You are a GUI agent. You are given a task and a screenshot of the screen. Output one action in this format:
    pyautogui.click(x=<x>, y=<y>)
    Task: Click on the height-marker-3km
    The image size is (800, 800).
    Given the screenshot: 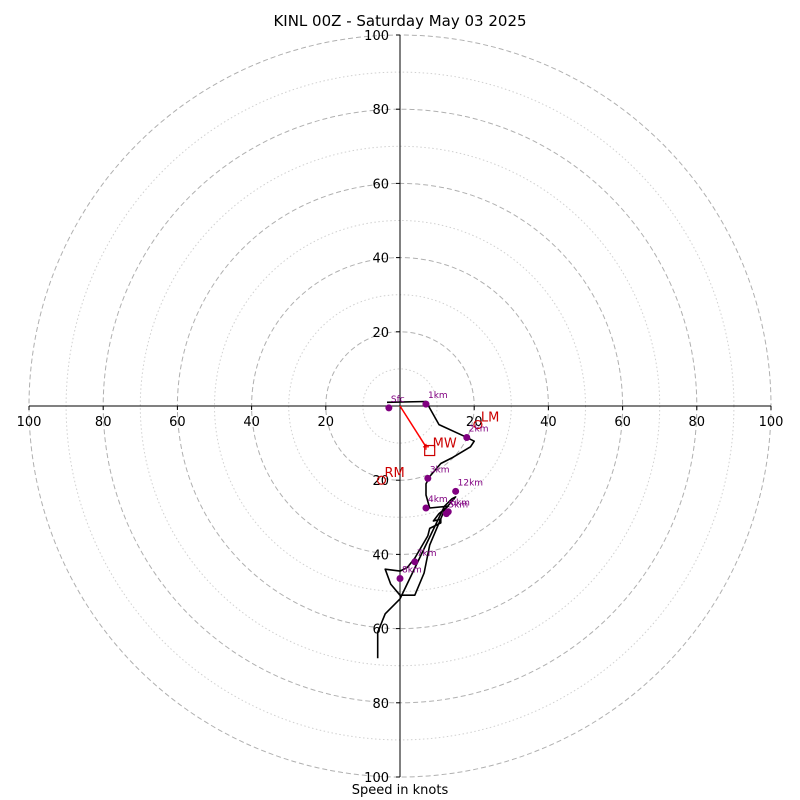 What is the action you would take?
    pyautogui.click(x=428, y=478)
    